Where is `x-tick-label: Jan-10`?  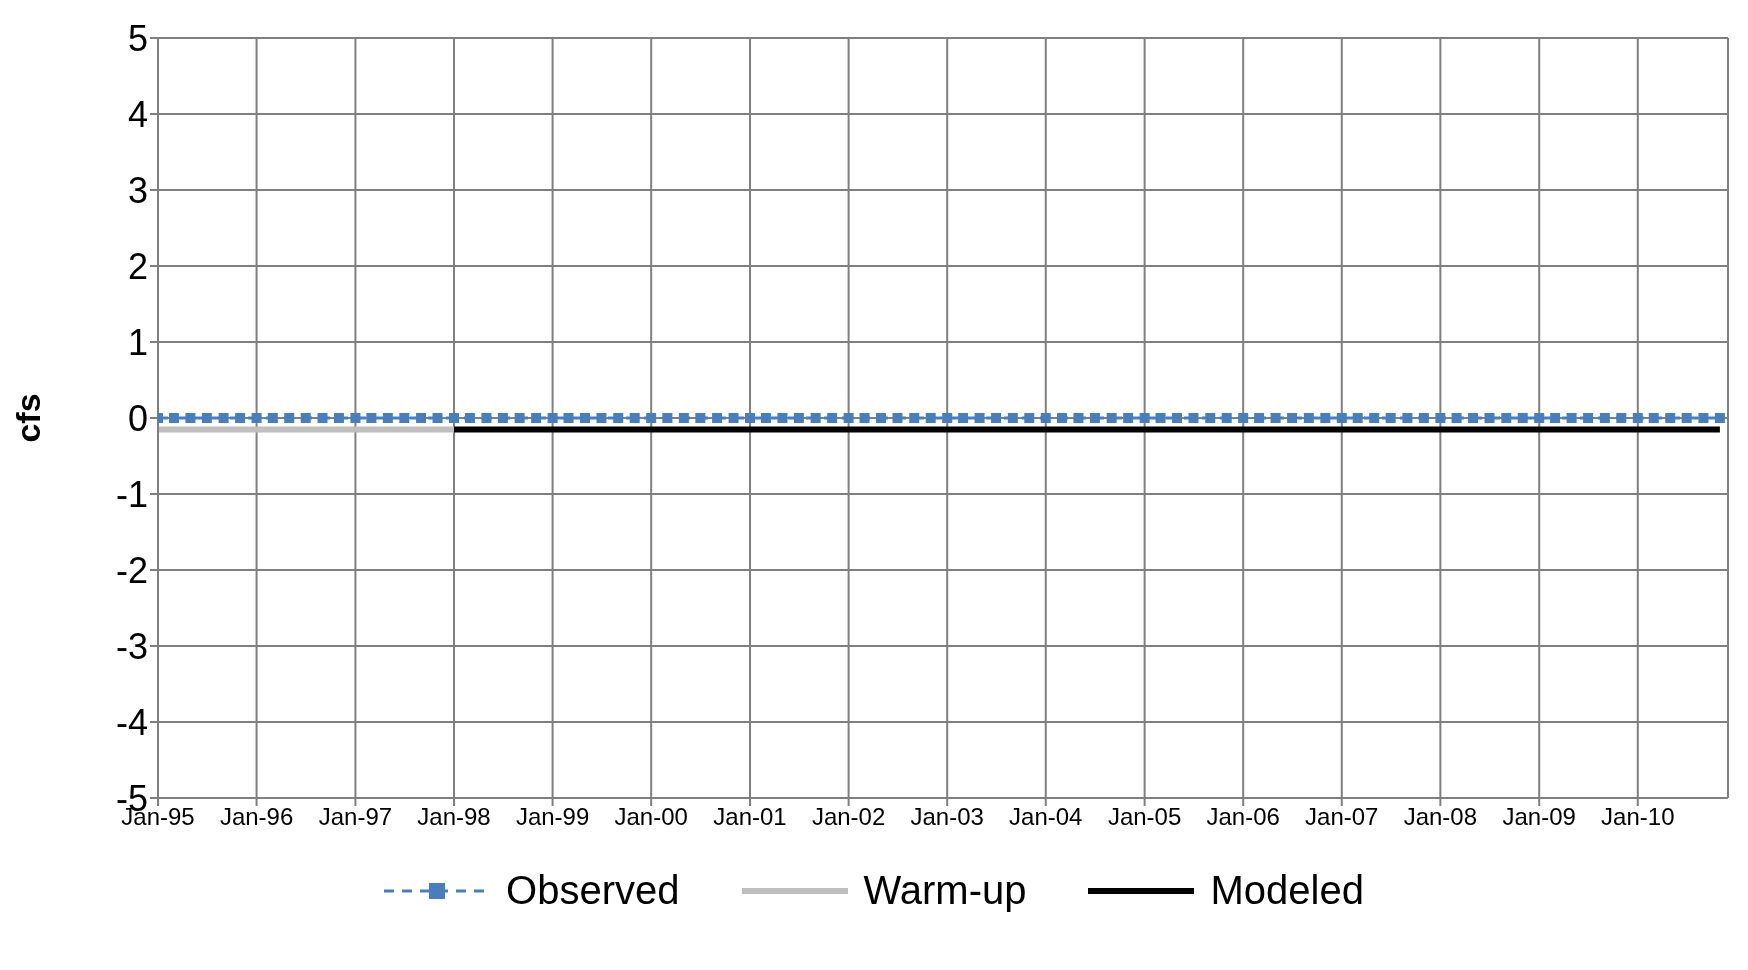
x-tick-label: Jan-10 is located at coordinates (1638, 817).